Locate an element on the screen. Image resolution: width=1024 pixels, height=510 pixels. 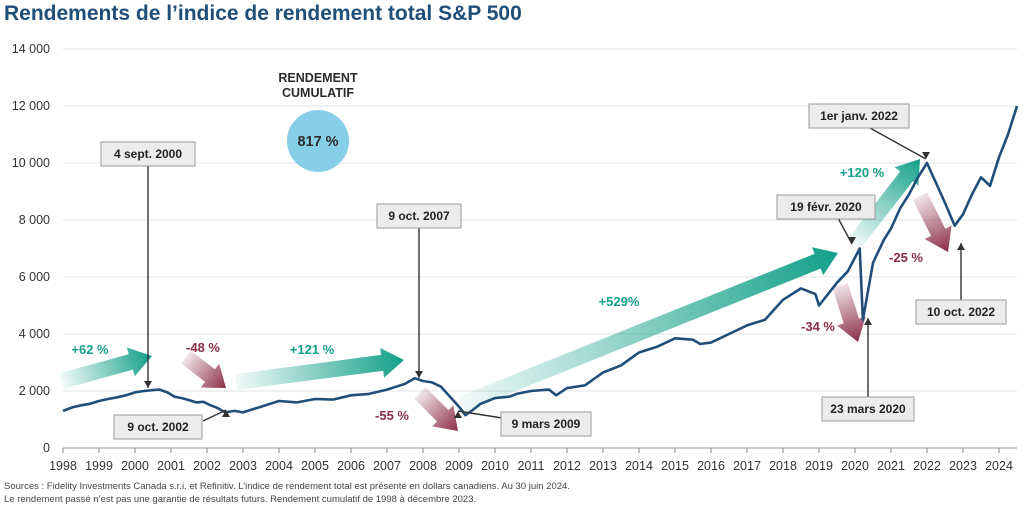
x-tick-label: 2009 is located at coordinates (459, 466).